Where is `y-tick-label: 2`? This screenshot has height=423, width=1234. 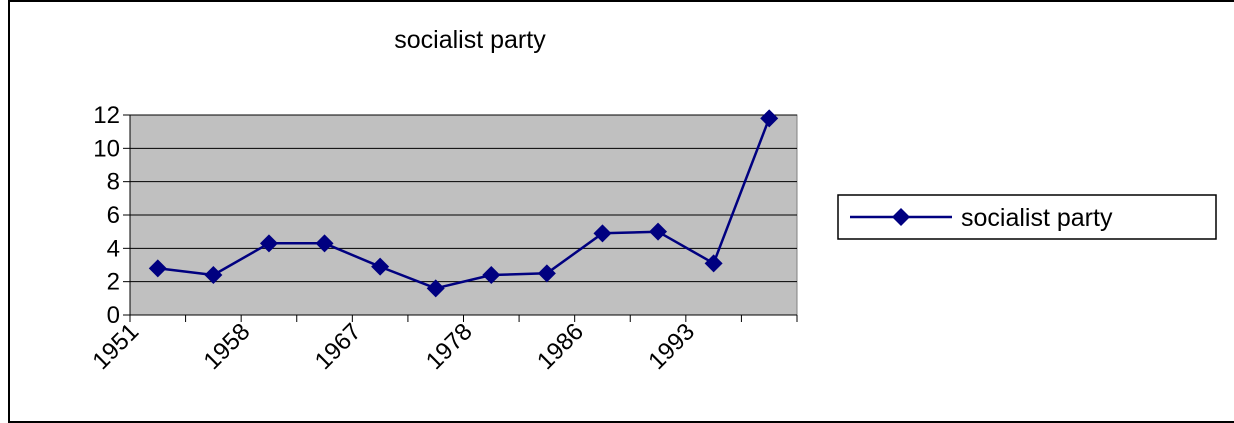
y-tick-label: 2 is located at coordinates (113, 282).